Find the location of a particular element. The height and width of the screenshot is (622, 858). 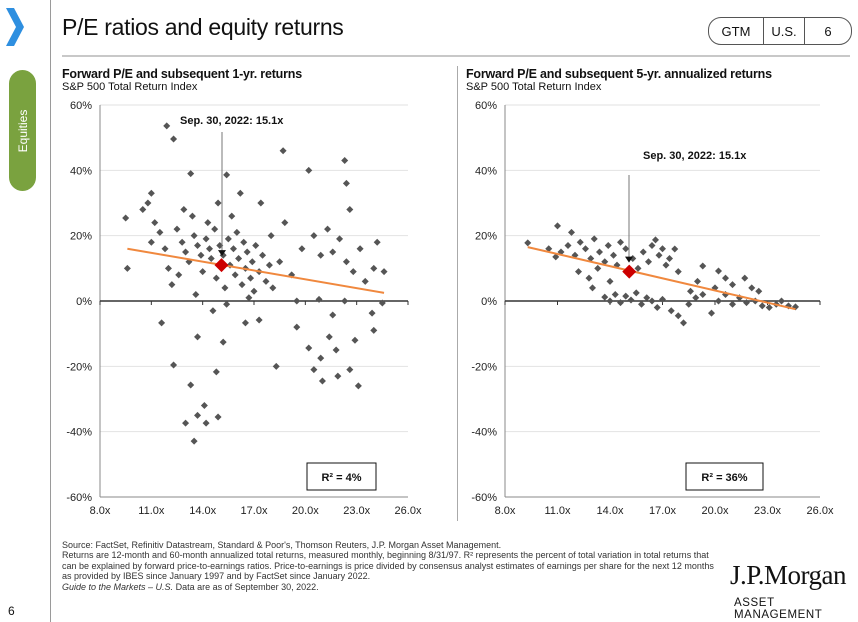

chart-2-y-tick-label: 0% is located at coordinates (489, 302).